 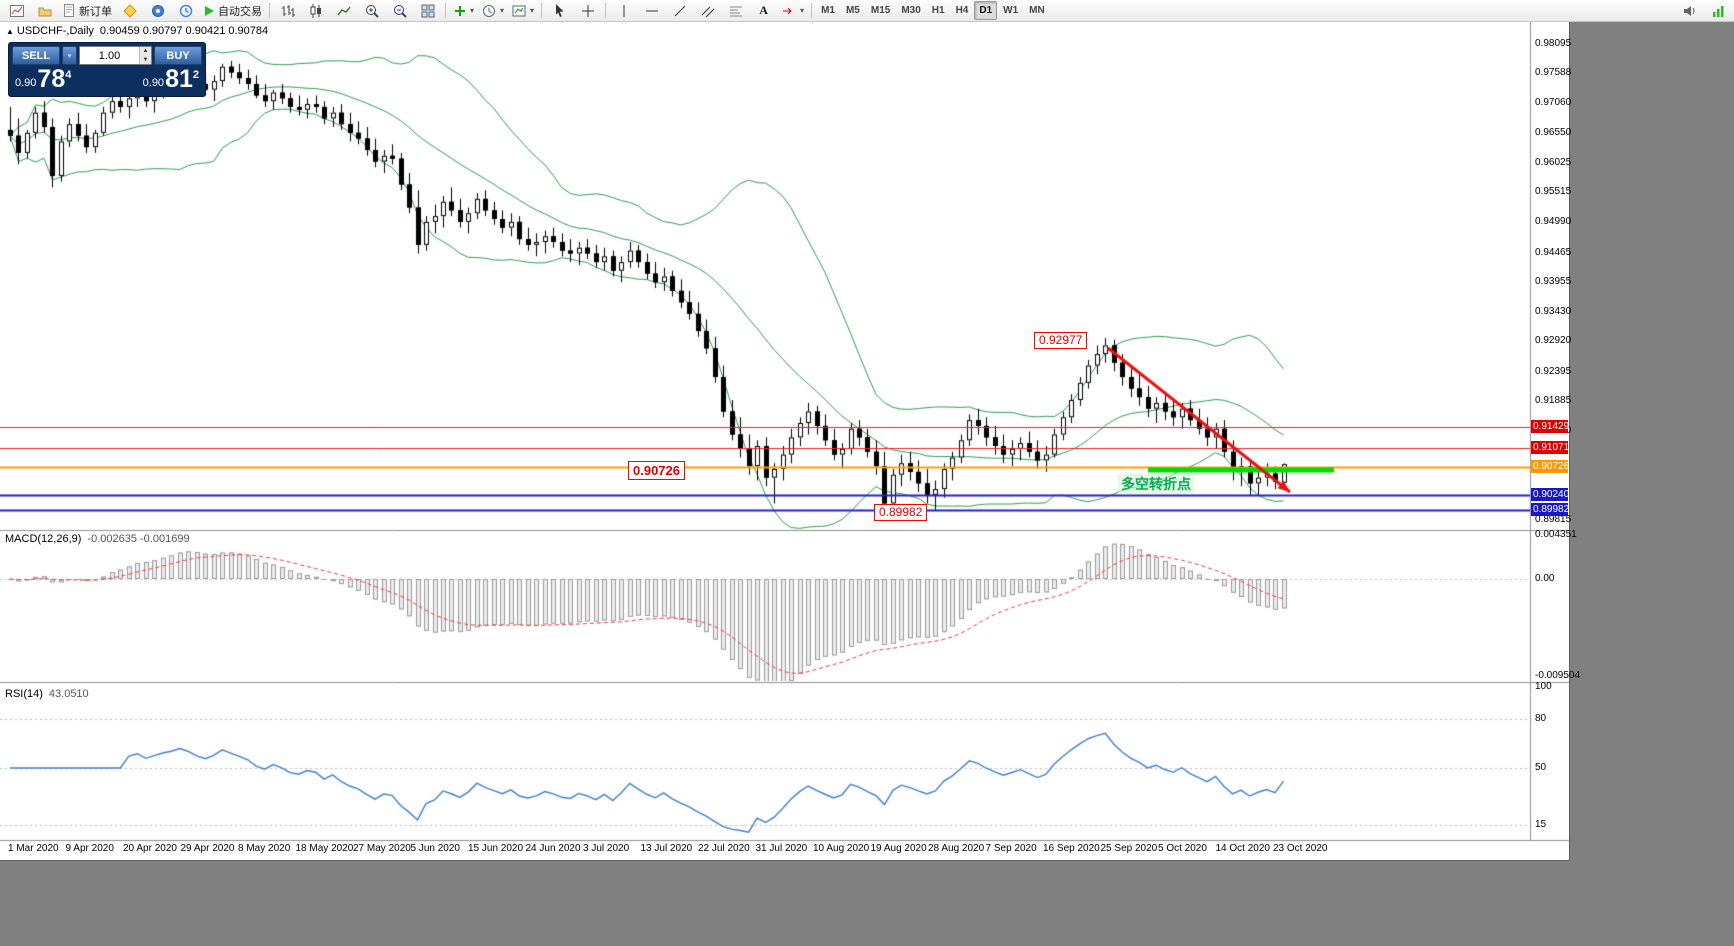 I want to click on buy-price: 0.90 81 2, so click(x=171, y=79).